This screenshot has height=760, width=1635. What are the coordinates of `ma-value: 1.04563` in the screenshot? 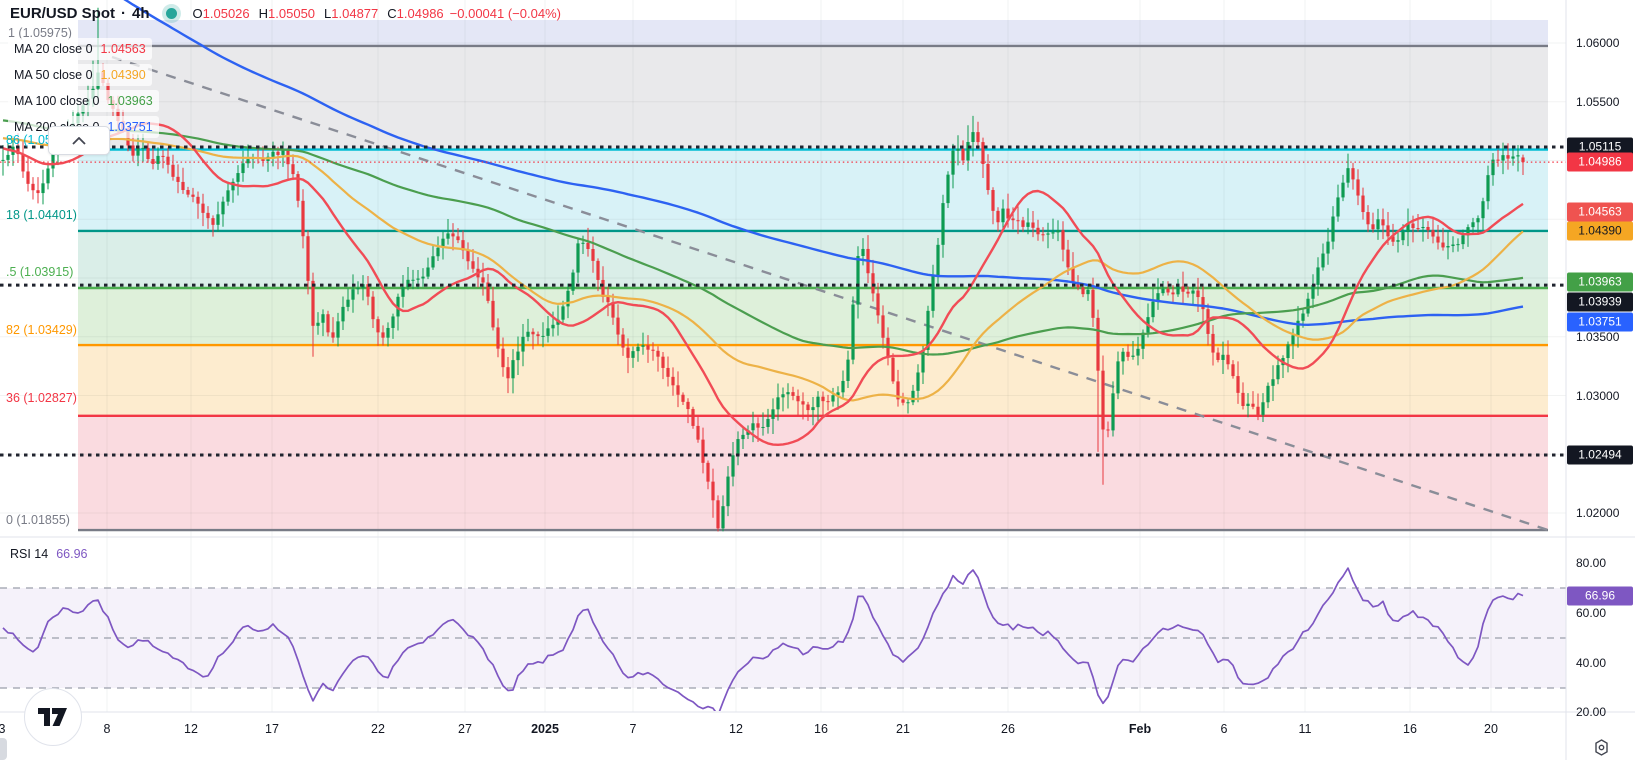 It's located at (123, 49).